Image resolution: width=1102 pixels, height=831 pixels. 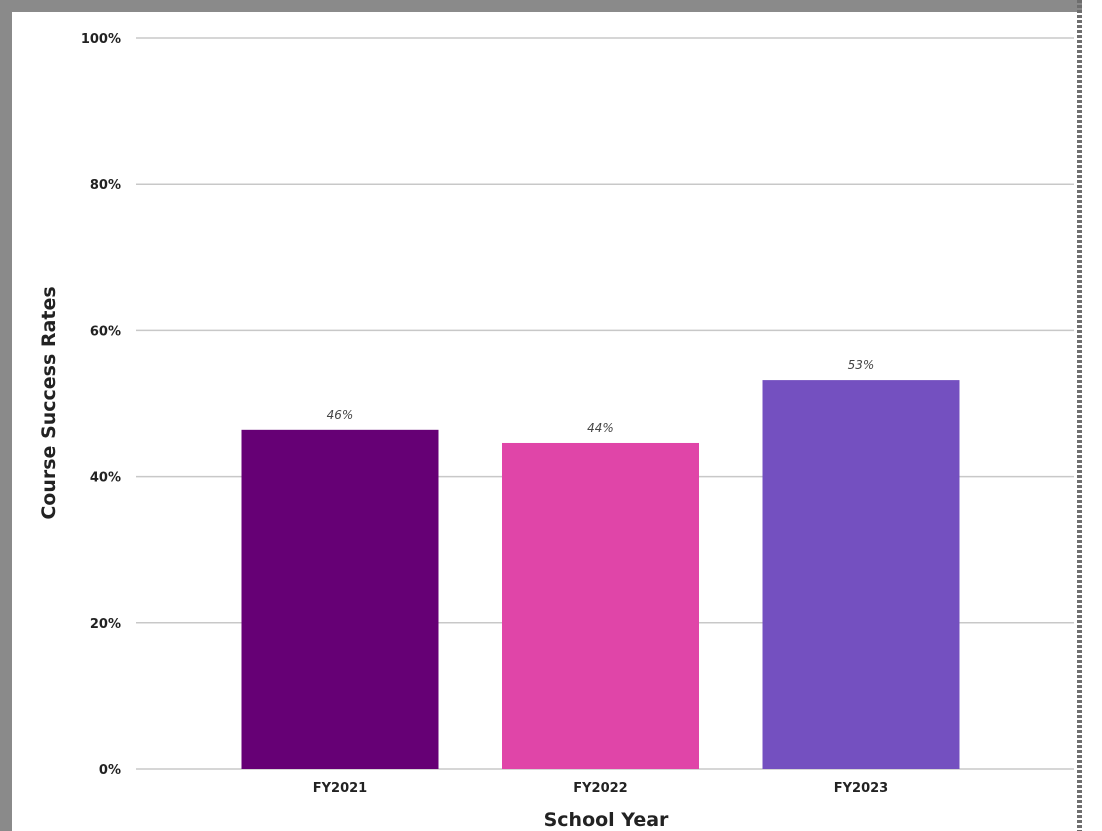 What do you see at coordinates (49, 402) in the screenshot?
I see `y-axis-title: Course Success Rates` at bounding box center [49, 402].